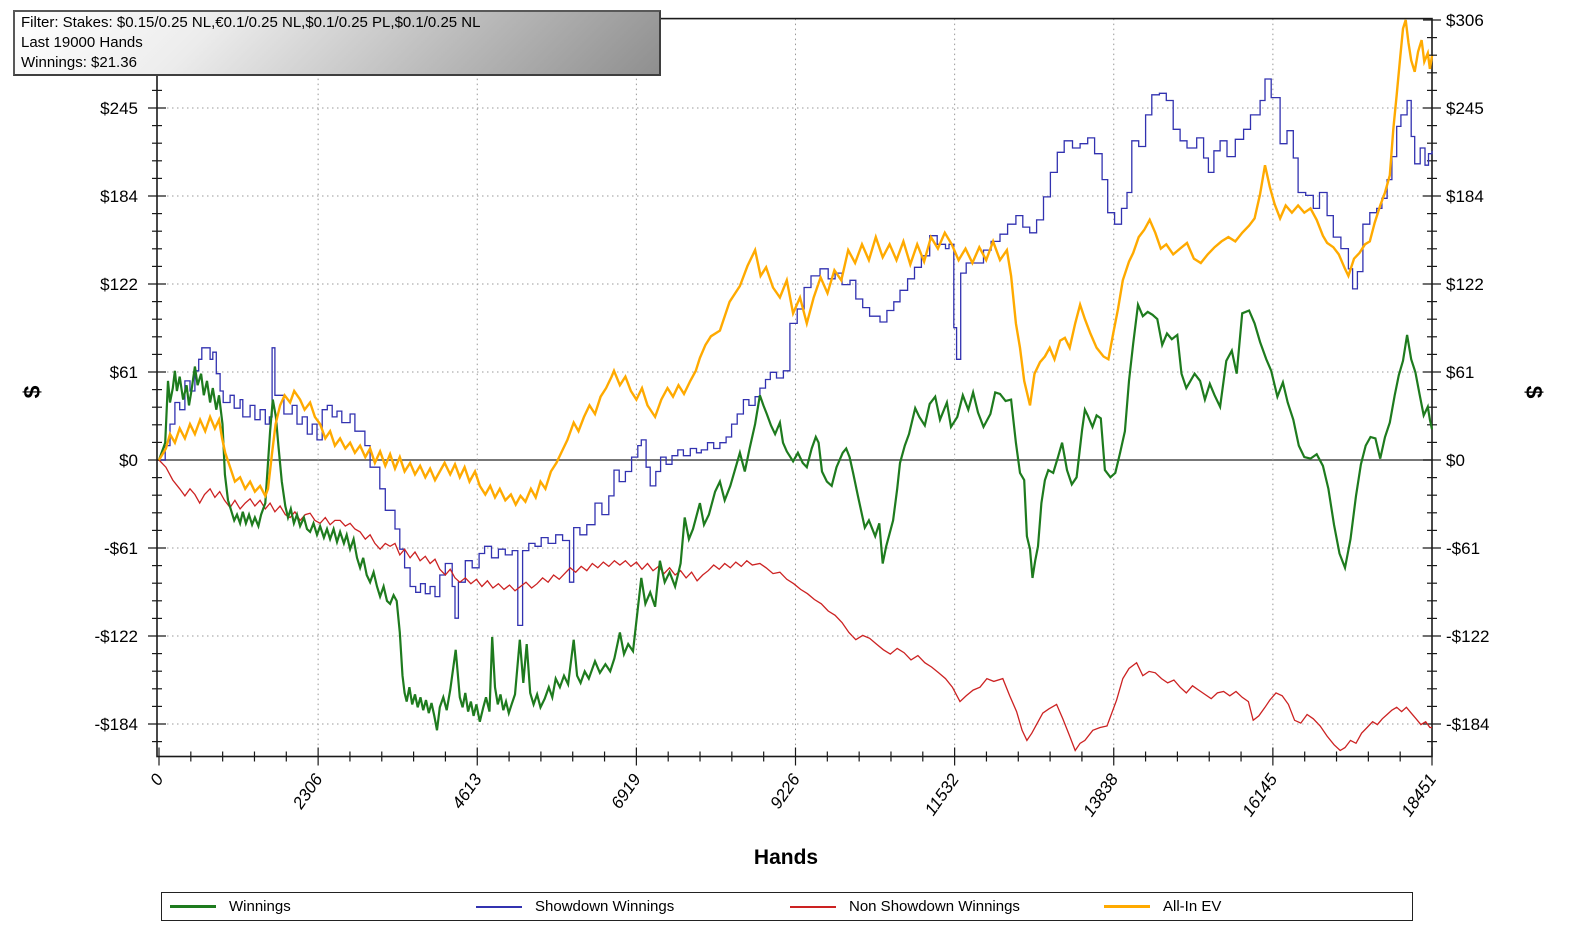 The width and height of the screenshot is (1584, 948). What do you see at coordinates (1460, 372) in the screenshot?
I see `y-tick-label-right: $61` at bounding box center [1460, 372].